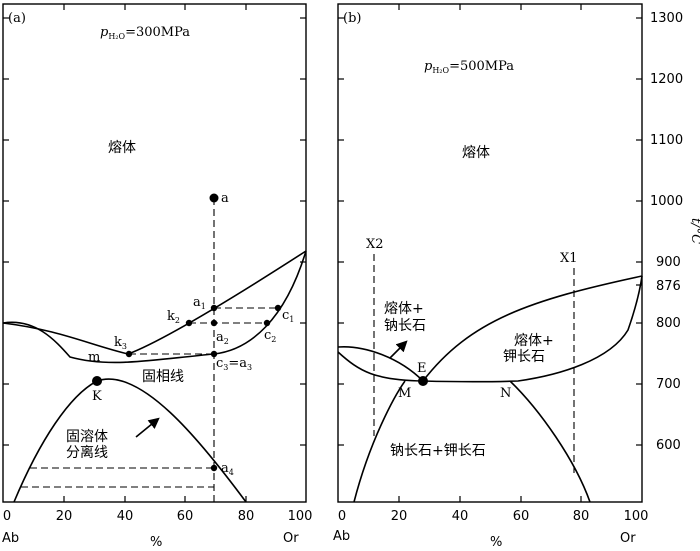 The width and height of the screenshot is (700, 551). What do you see at coordinates (125, 516) in the screenshot?
I see `panel-a-x-tick-40: 40` at bounding box center [125, 516].